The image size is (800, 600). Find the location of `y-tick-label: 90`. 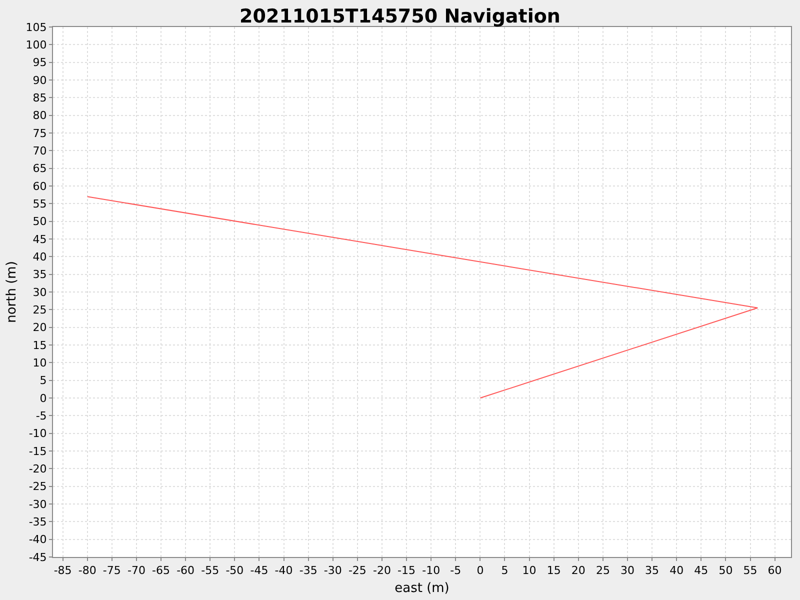

y-tick-label: 90 is located at coordinates (39, 80).